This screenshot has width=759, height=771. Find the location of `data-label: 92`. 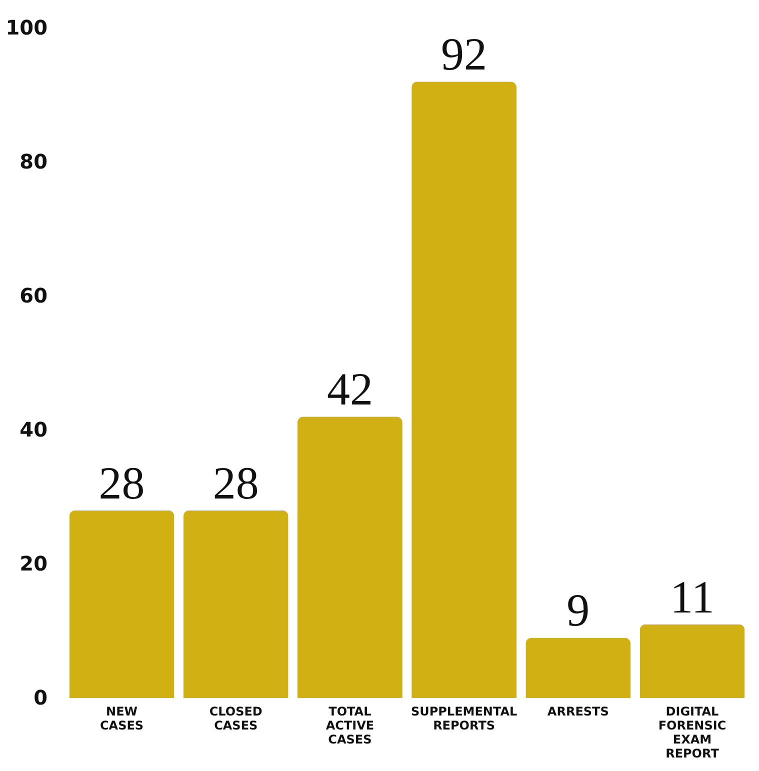

data-label: 92 is located at coordinates (464, 54).